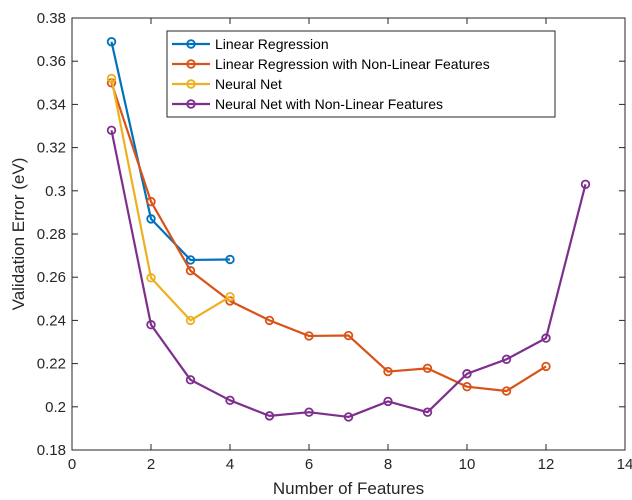 This screenshot has width=632, height=500. What do you see at coordinates (51, 364) in the screenshot?
I see `y-tick-label: 0.22` at bounding box center [51, 364].